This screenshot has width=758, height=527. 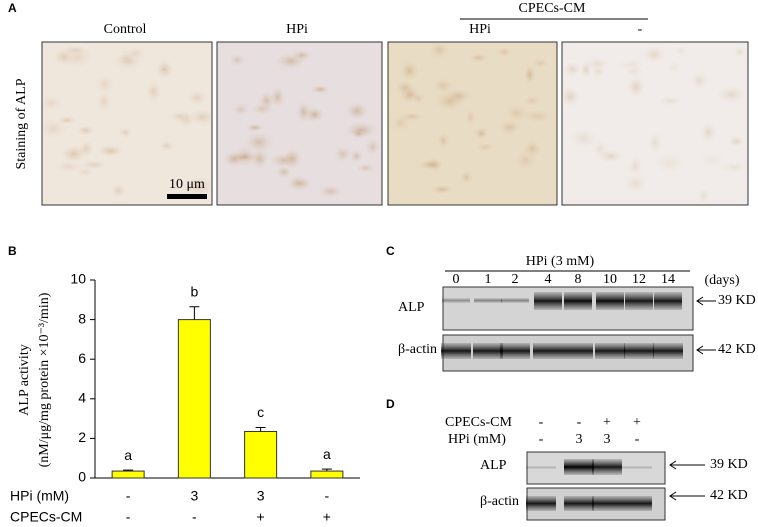 What do you see at coordinates (515, 279) in the screenshot?
I see `lane-label: 2` at bounding box center [515, 279].